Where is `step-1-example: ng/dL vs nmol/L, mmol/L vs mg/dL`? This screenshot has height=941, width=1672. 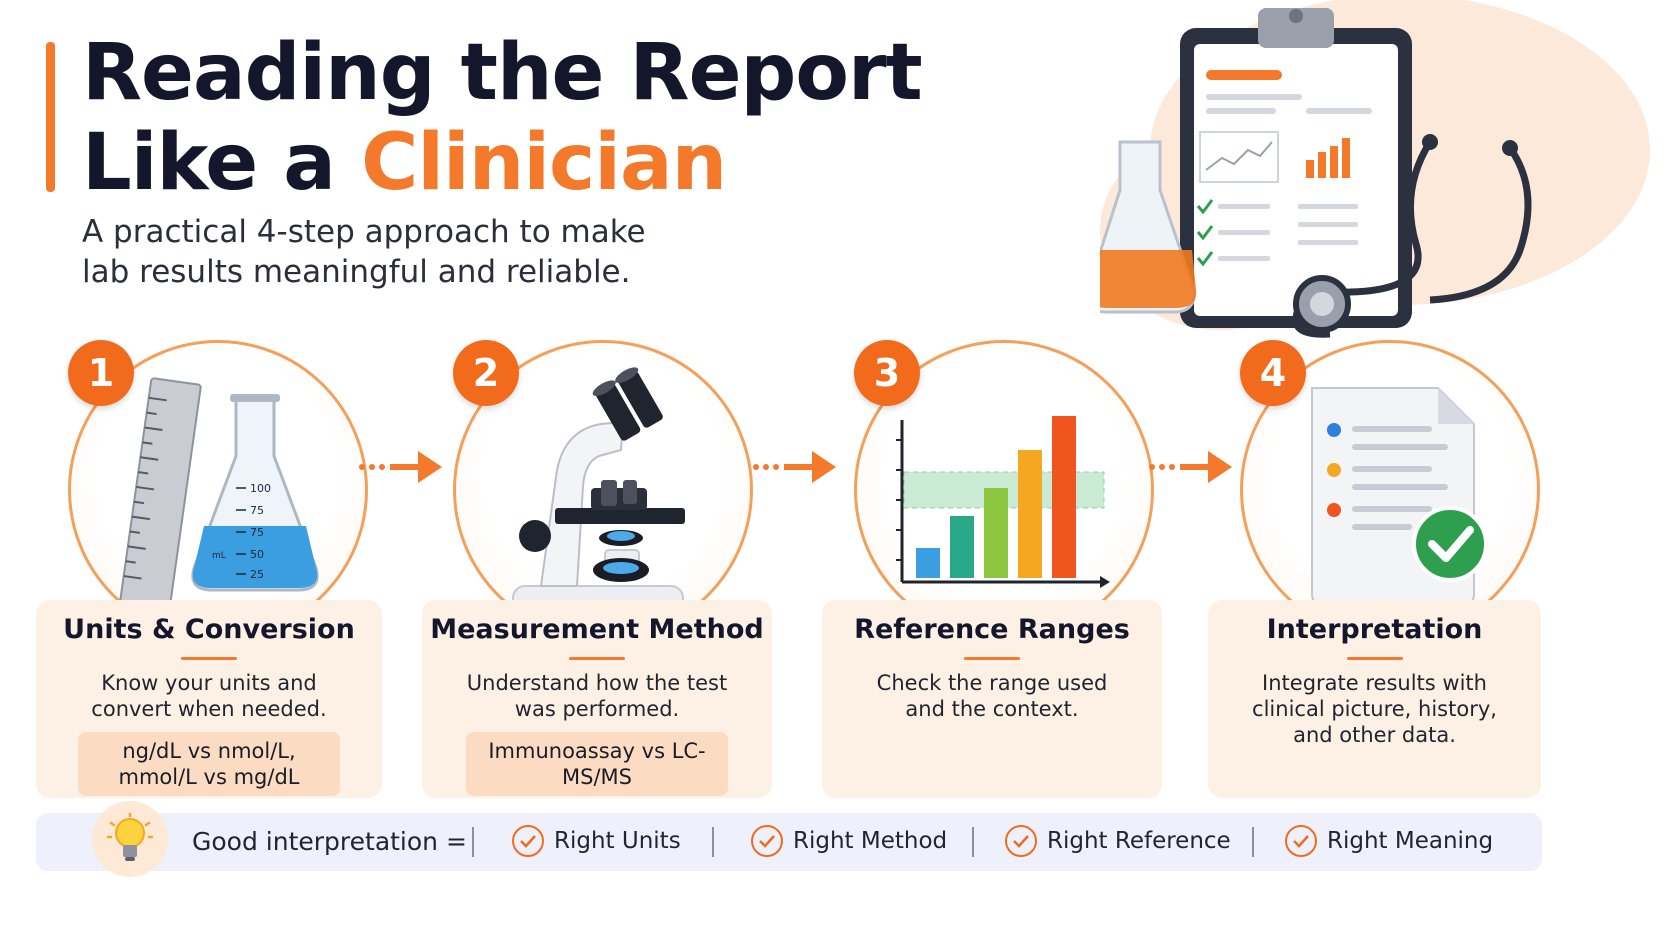 step-1-example: ng/dL vs nmol/L, mmol/L vs mg/dL is located at coordinates (209, 764).